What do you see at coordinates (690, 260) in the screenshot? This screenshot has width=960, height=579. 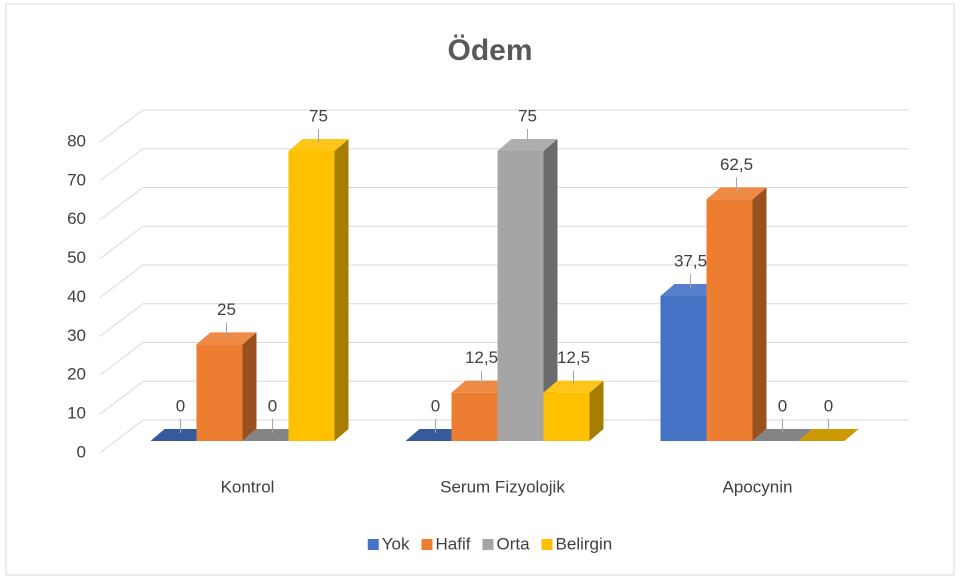 I see `data-label: 37,5` at bounding box center [690, 260].